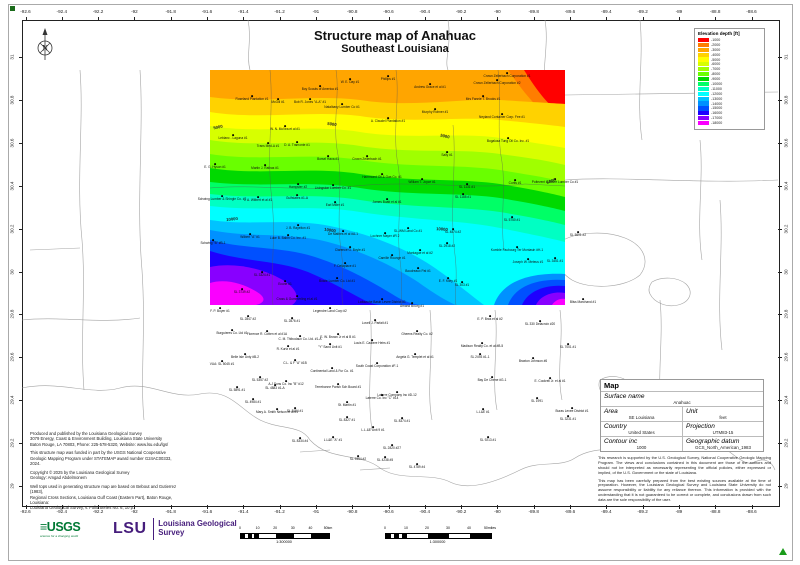 The height and width of the screenshot is (565, 800). What do you see at coordinates (284, 541) in the screenshot?
I see `scalebar-ratio: 1:300000` at bounding box center [284, 541].